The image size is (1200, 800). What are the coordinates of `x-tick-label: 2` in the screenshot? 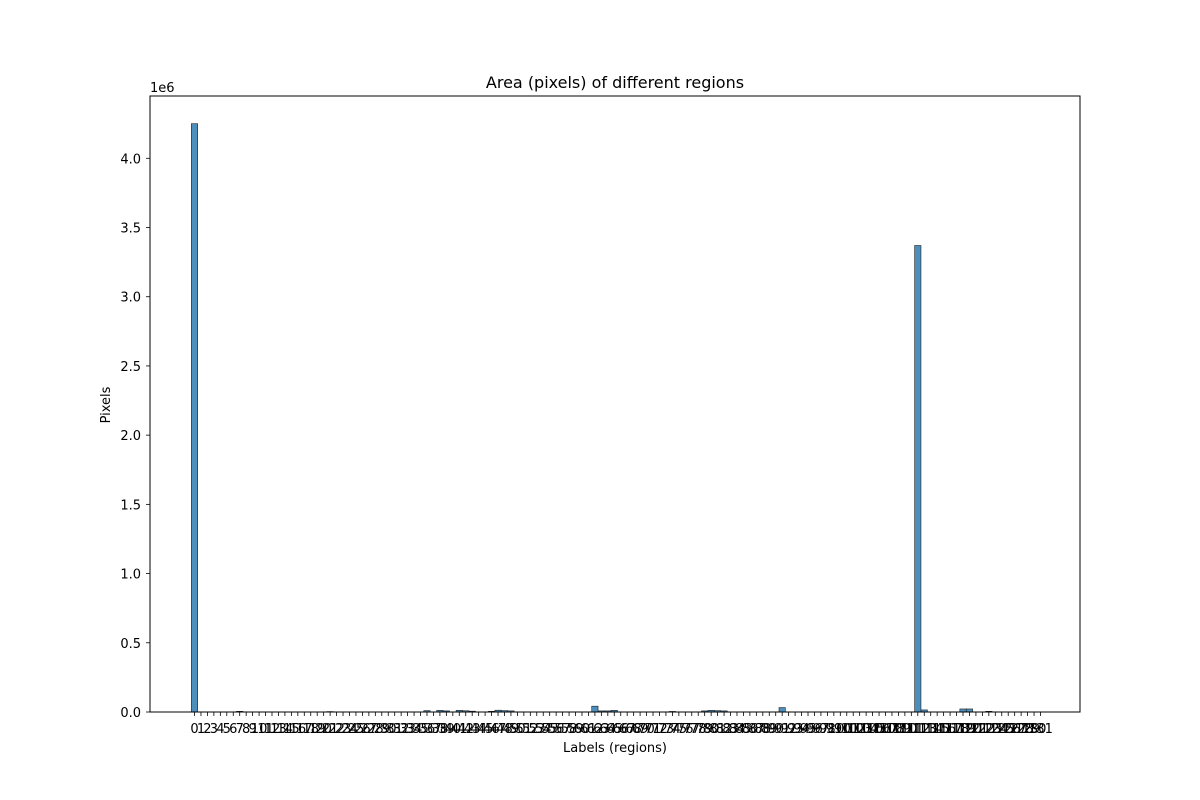 It's located at (207, 729).